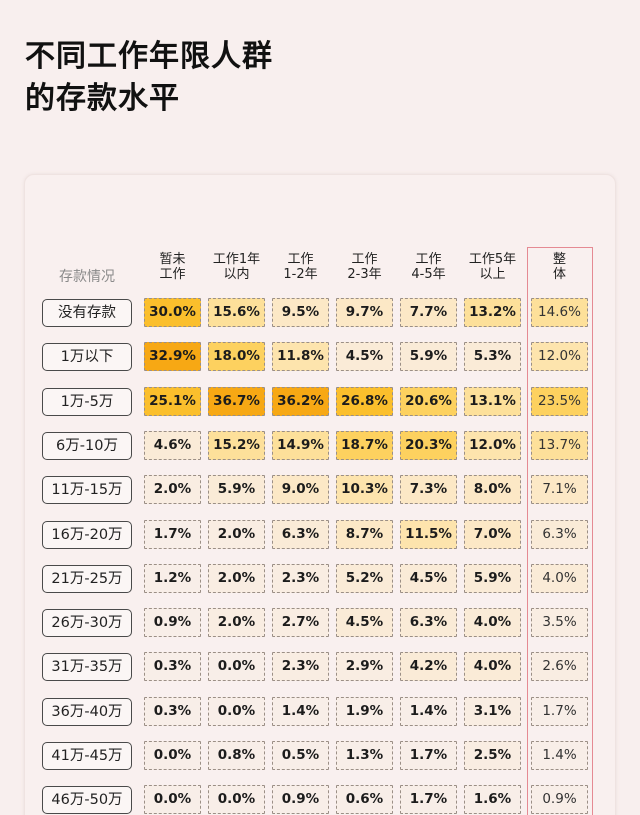 The height and width of the screenshot is (815, 640). I want to click on value-cell: 7.0%, so click(492, 534).